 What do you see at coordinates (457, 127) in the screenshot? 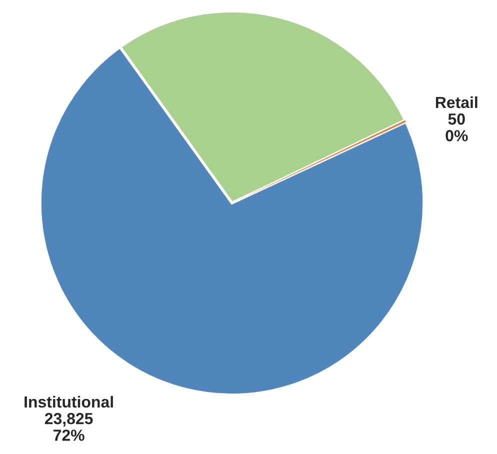
I see `data-label: 50 0%` at bounding box center [457, 127].